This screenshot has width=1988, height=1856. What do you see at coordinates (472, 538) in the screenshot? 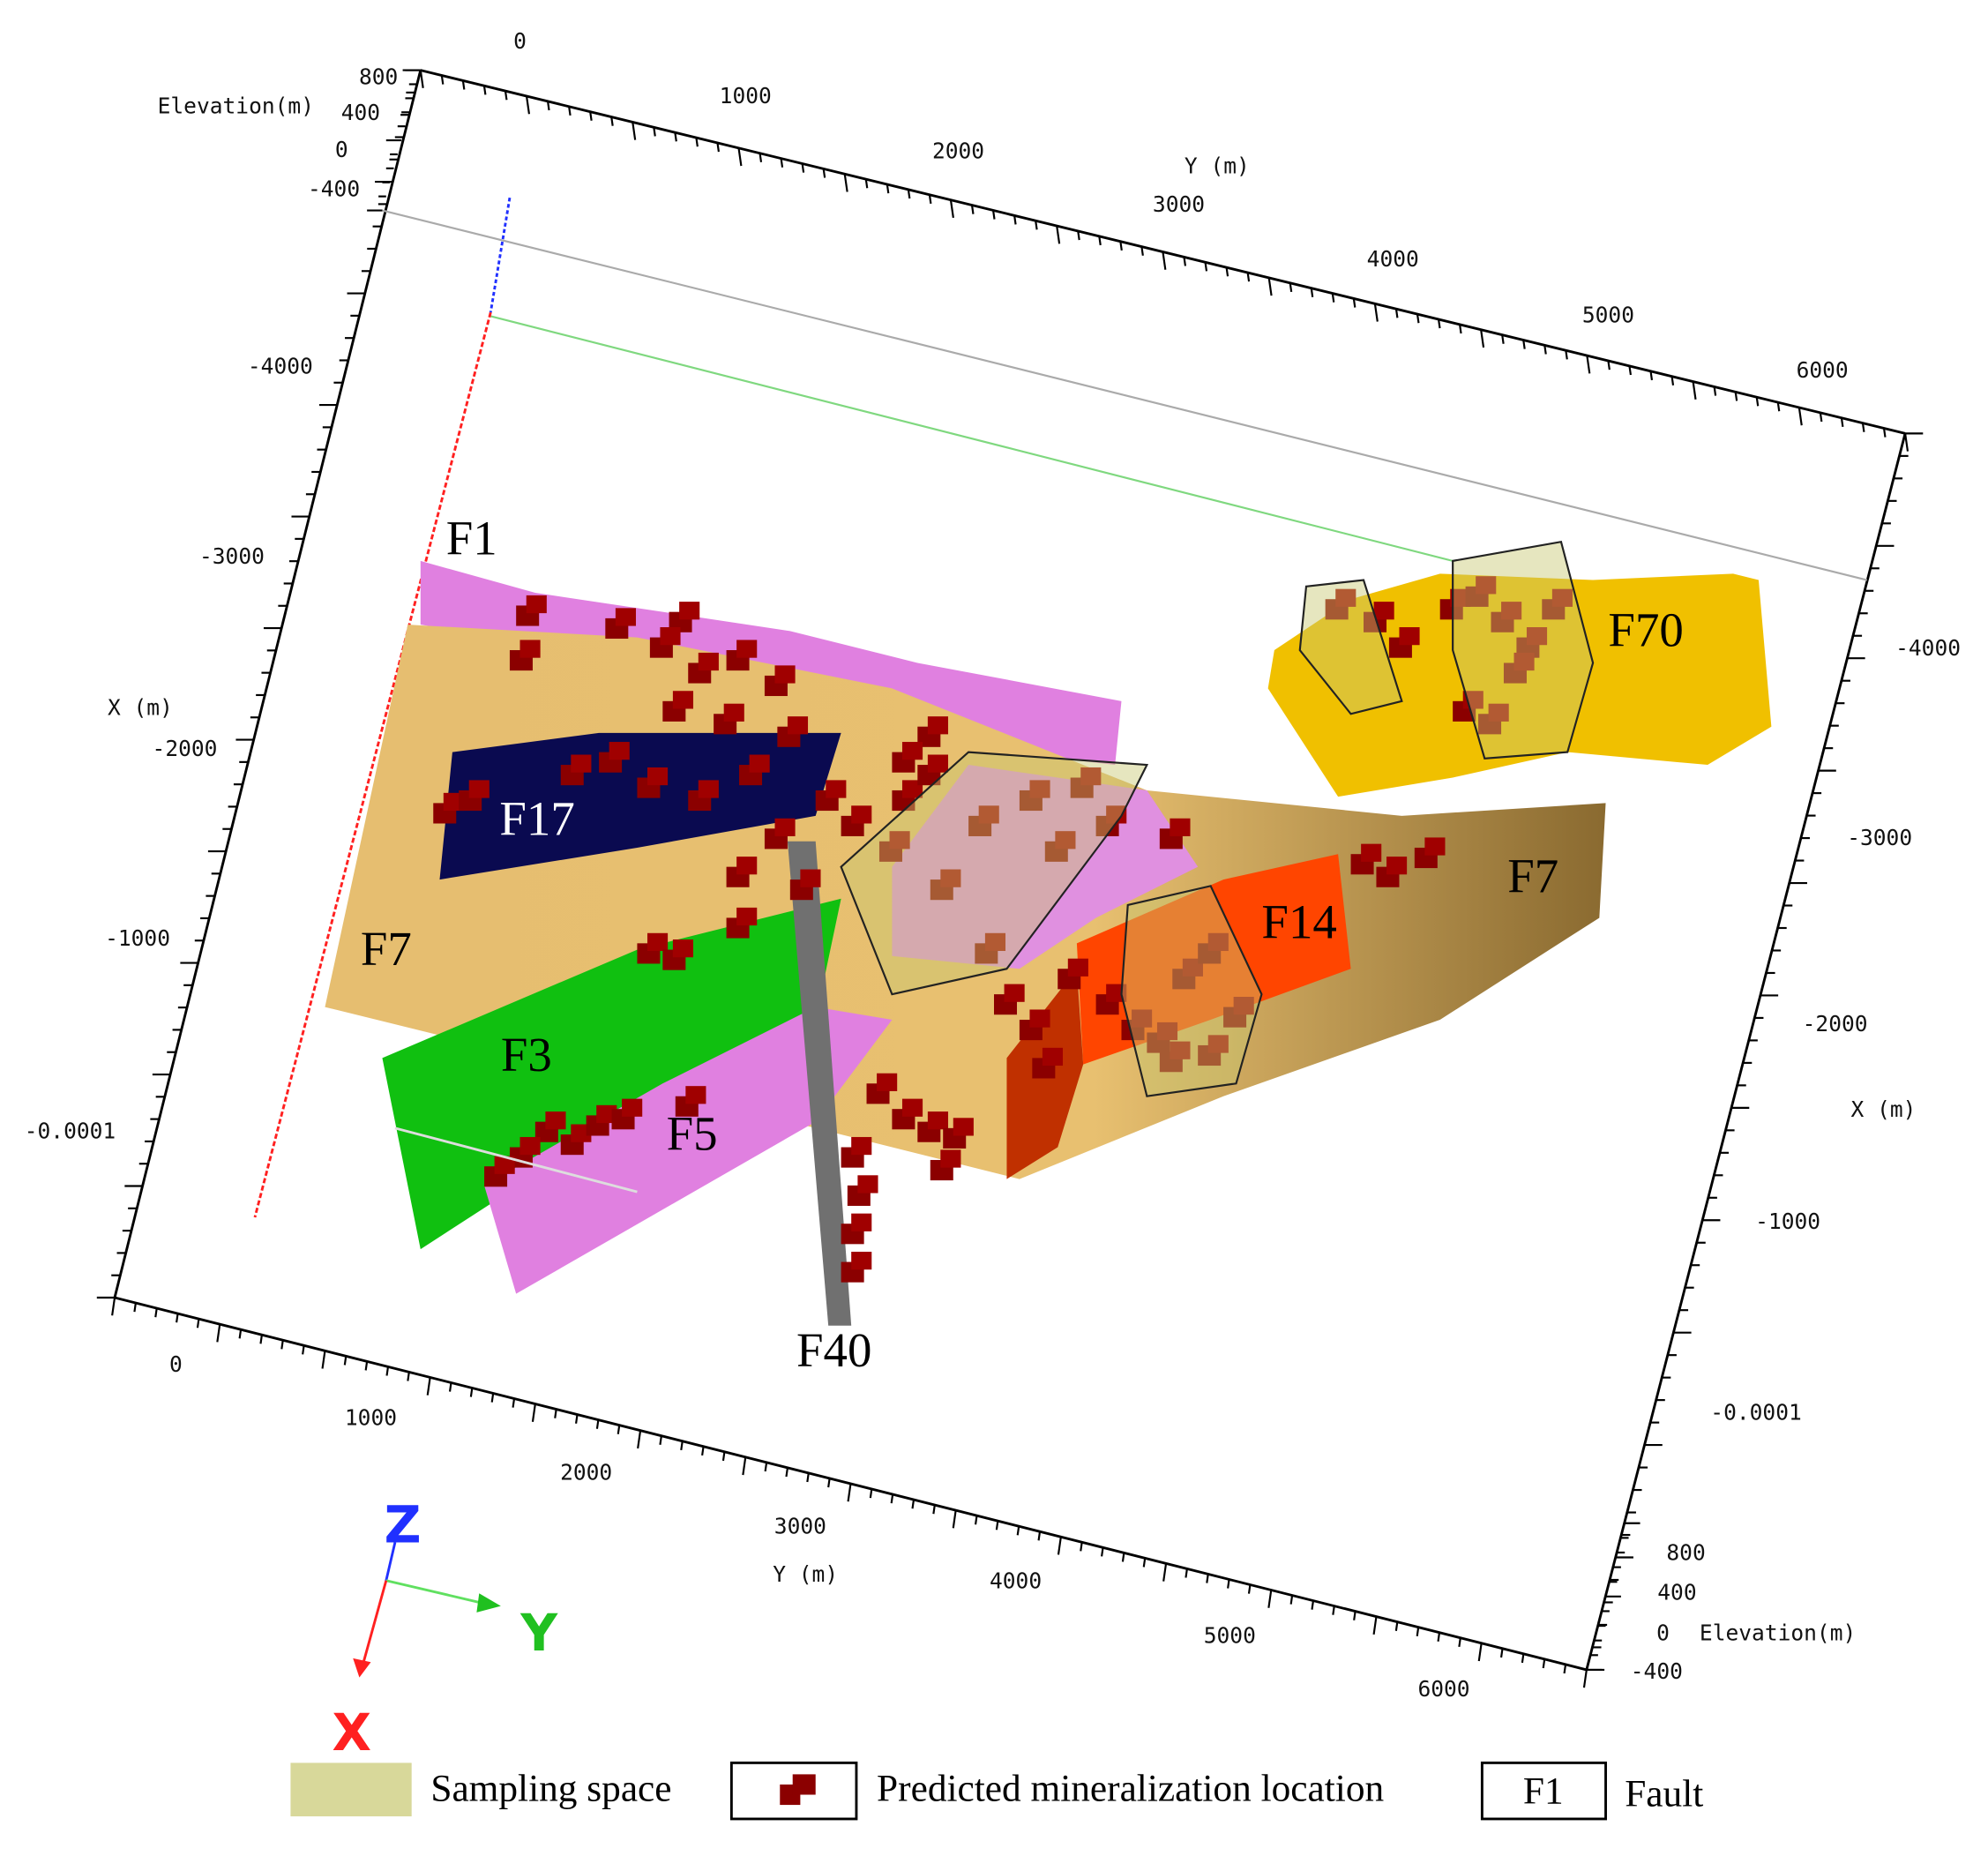
I see `fault-label: F1` at bounding box center [472, 538].